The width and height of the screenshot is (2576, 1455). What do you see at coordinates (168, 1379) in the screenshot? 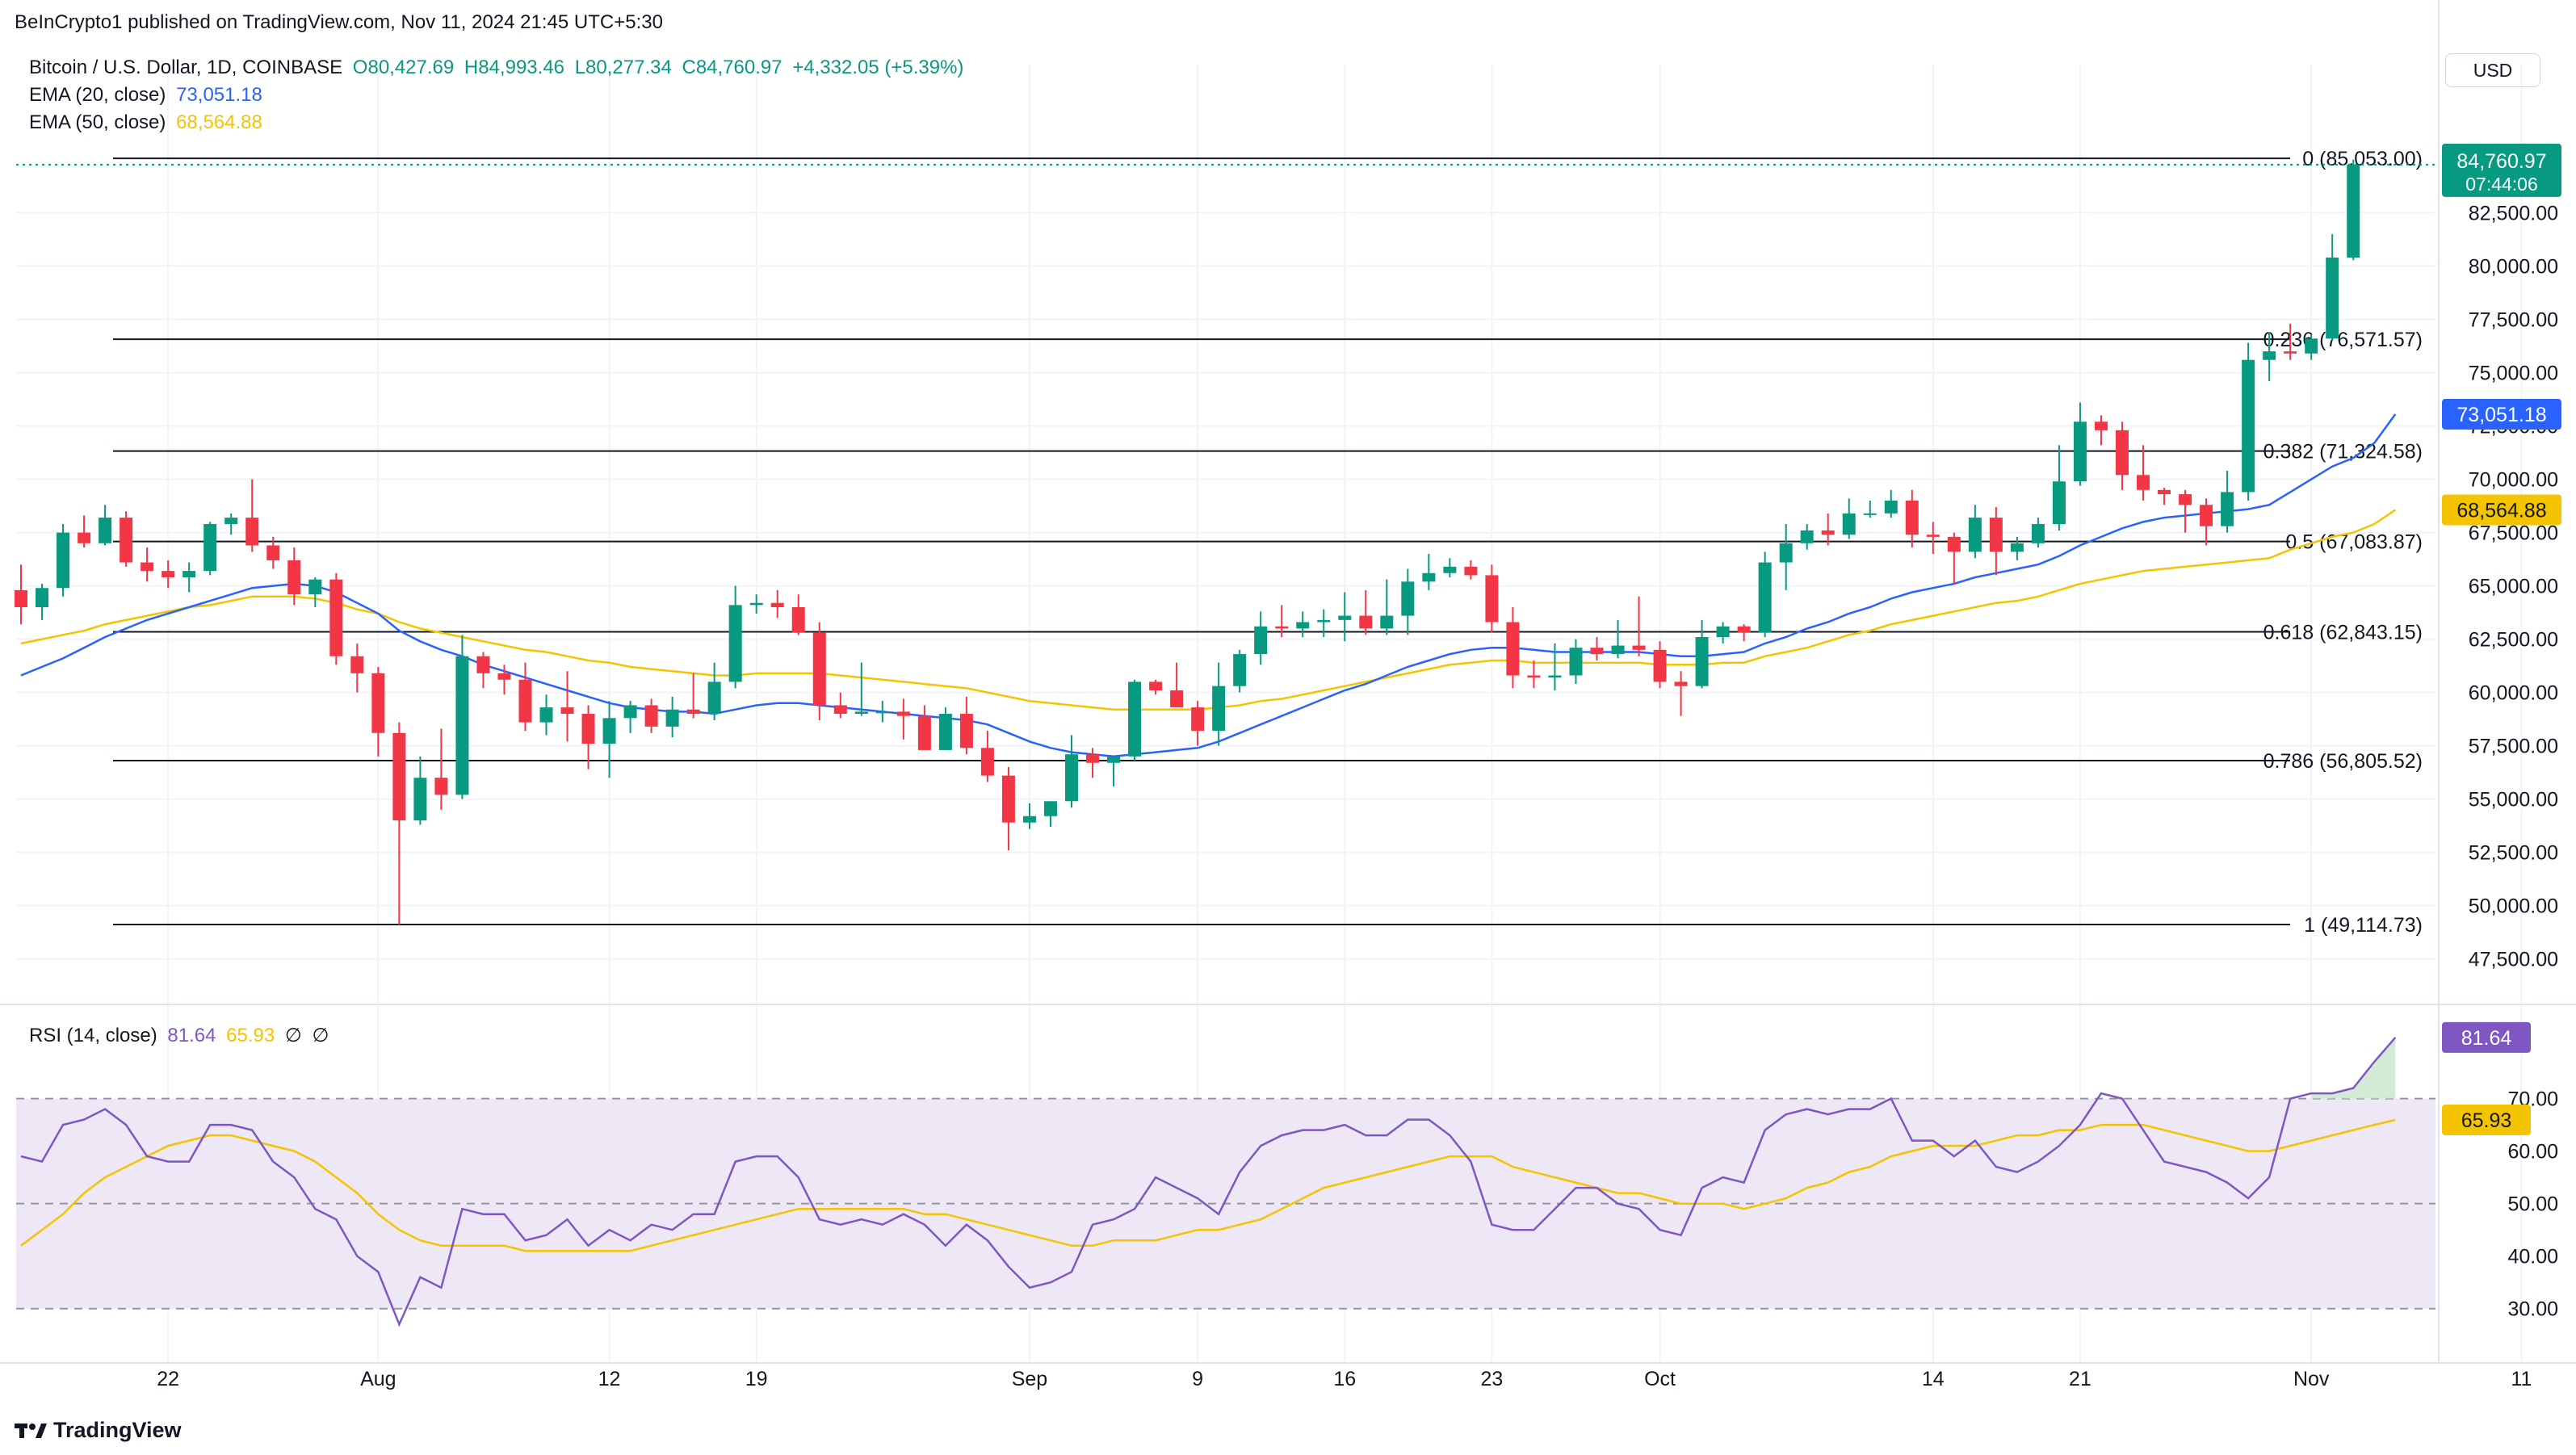
I see `x-tick-label: 22` at bounding box center [168, 1379].